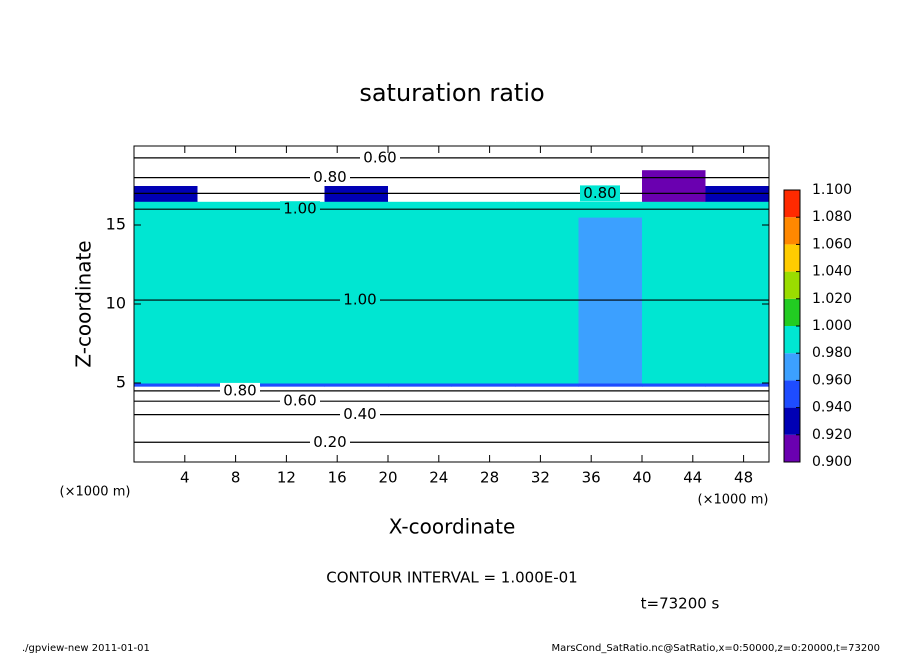 This screenshot has width=904, height=654. I want to click on contour-label: 0.40, so click(359, 414).